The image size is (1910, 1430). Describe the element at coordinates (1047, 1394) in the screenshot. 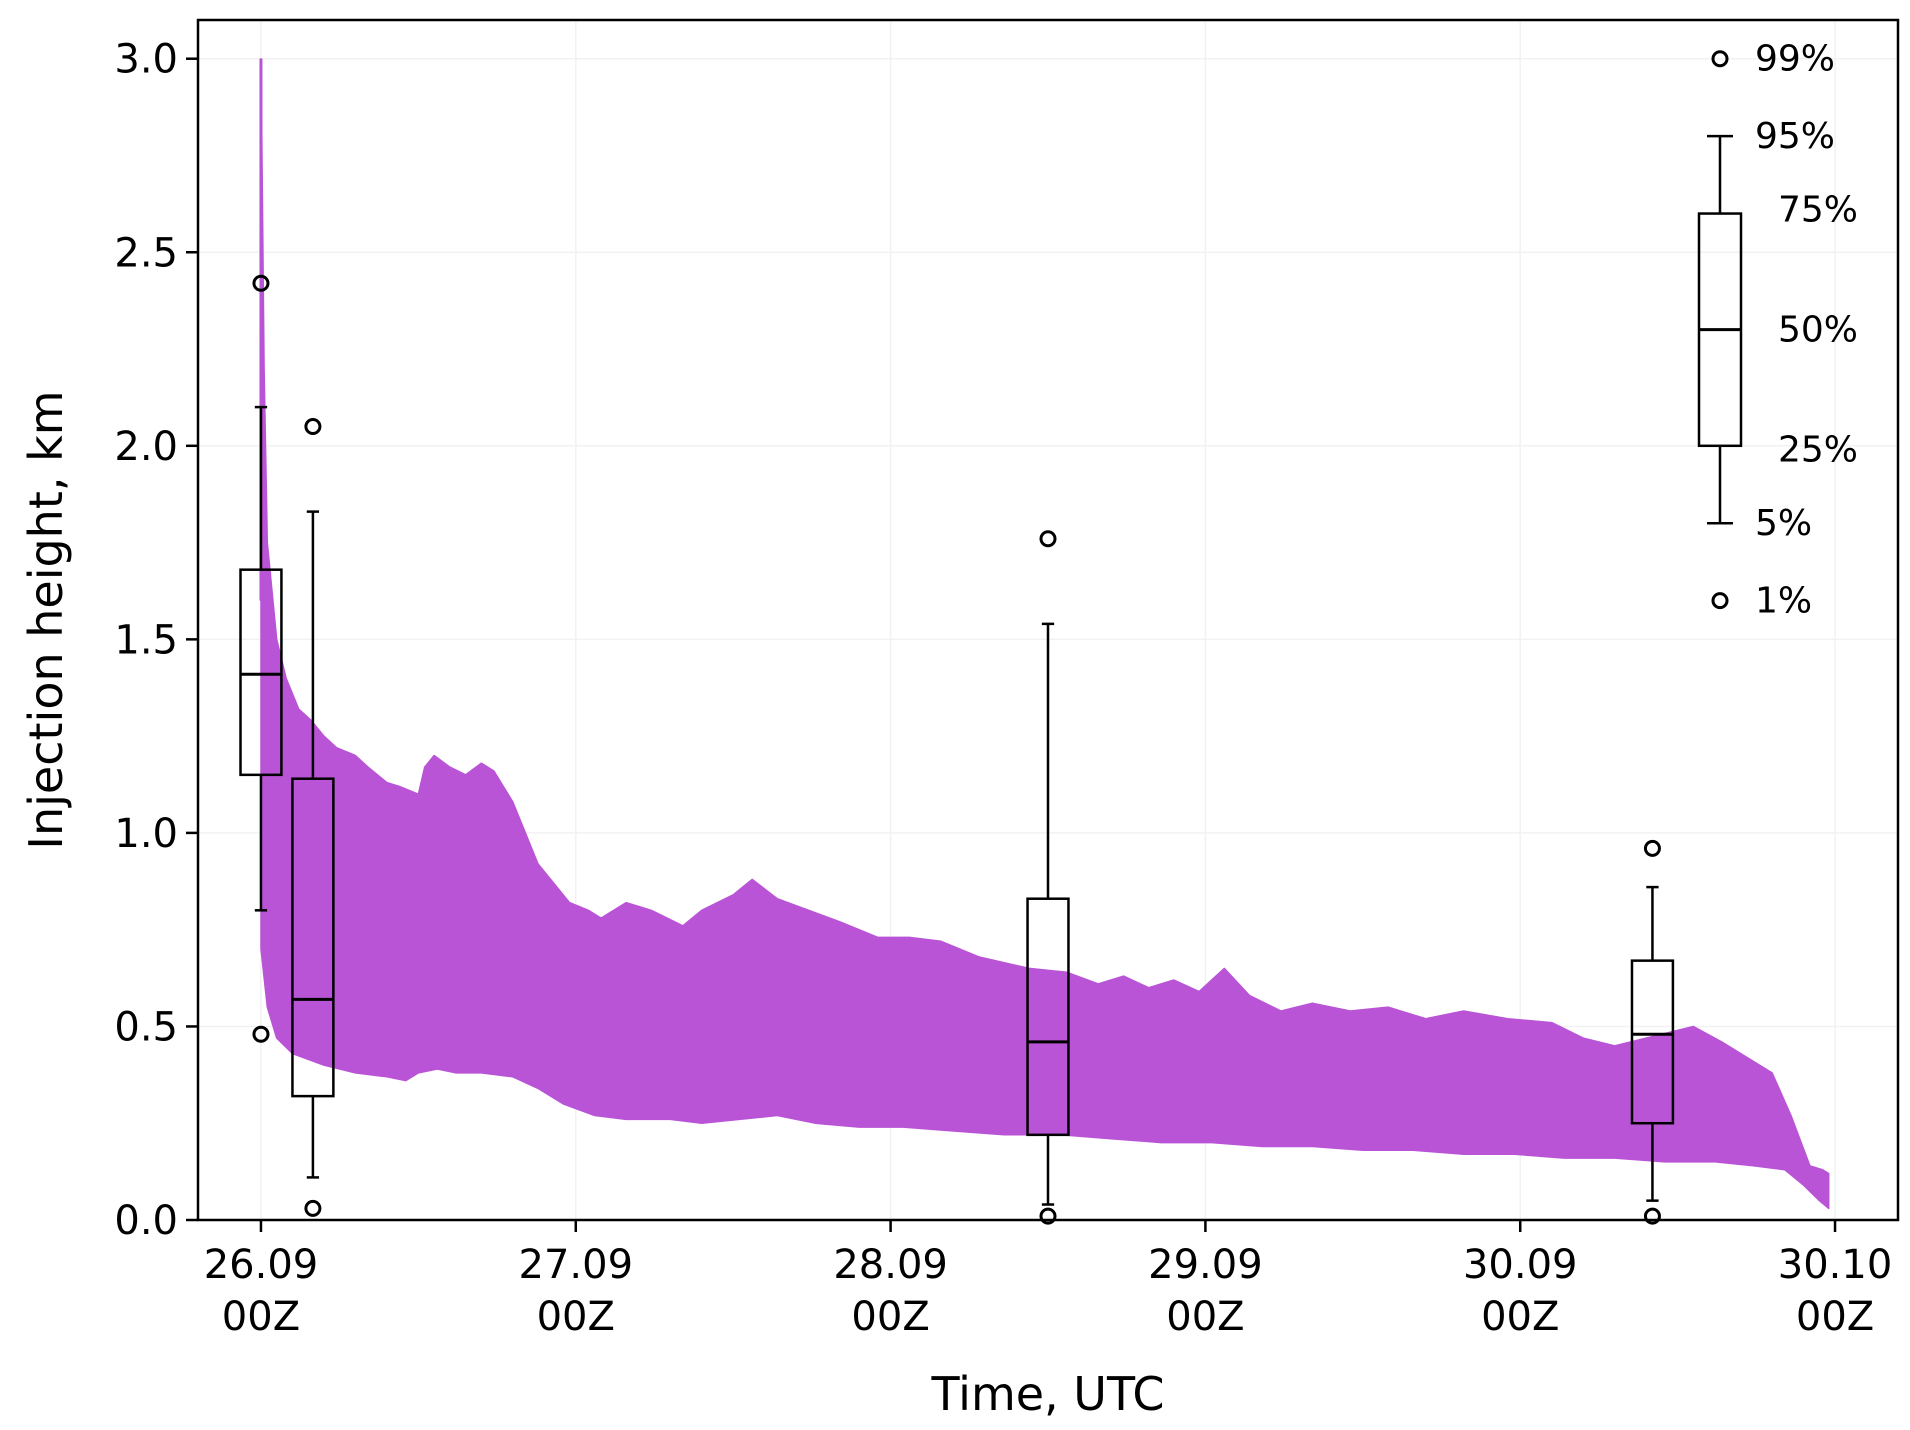

I see `x-axis-label: Time, UTC` at that location.